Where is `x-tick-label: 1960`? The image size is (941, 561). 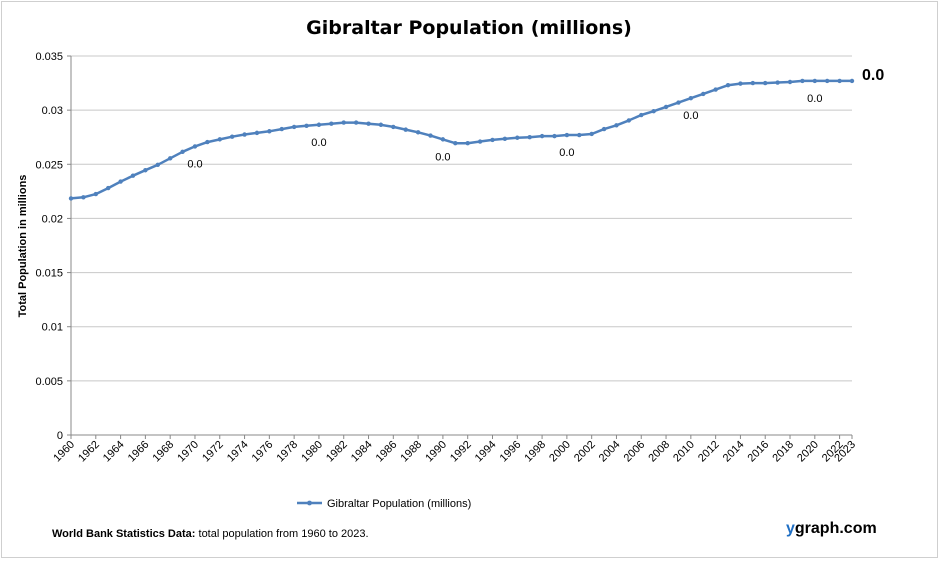
x-tick-label: 1960 is located at coordinates (64, 452).